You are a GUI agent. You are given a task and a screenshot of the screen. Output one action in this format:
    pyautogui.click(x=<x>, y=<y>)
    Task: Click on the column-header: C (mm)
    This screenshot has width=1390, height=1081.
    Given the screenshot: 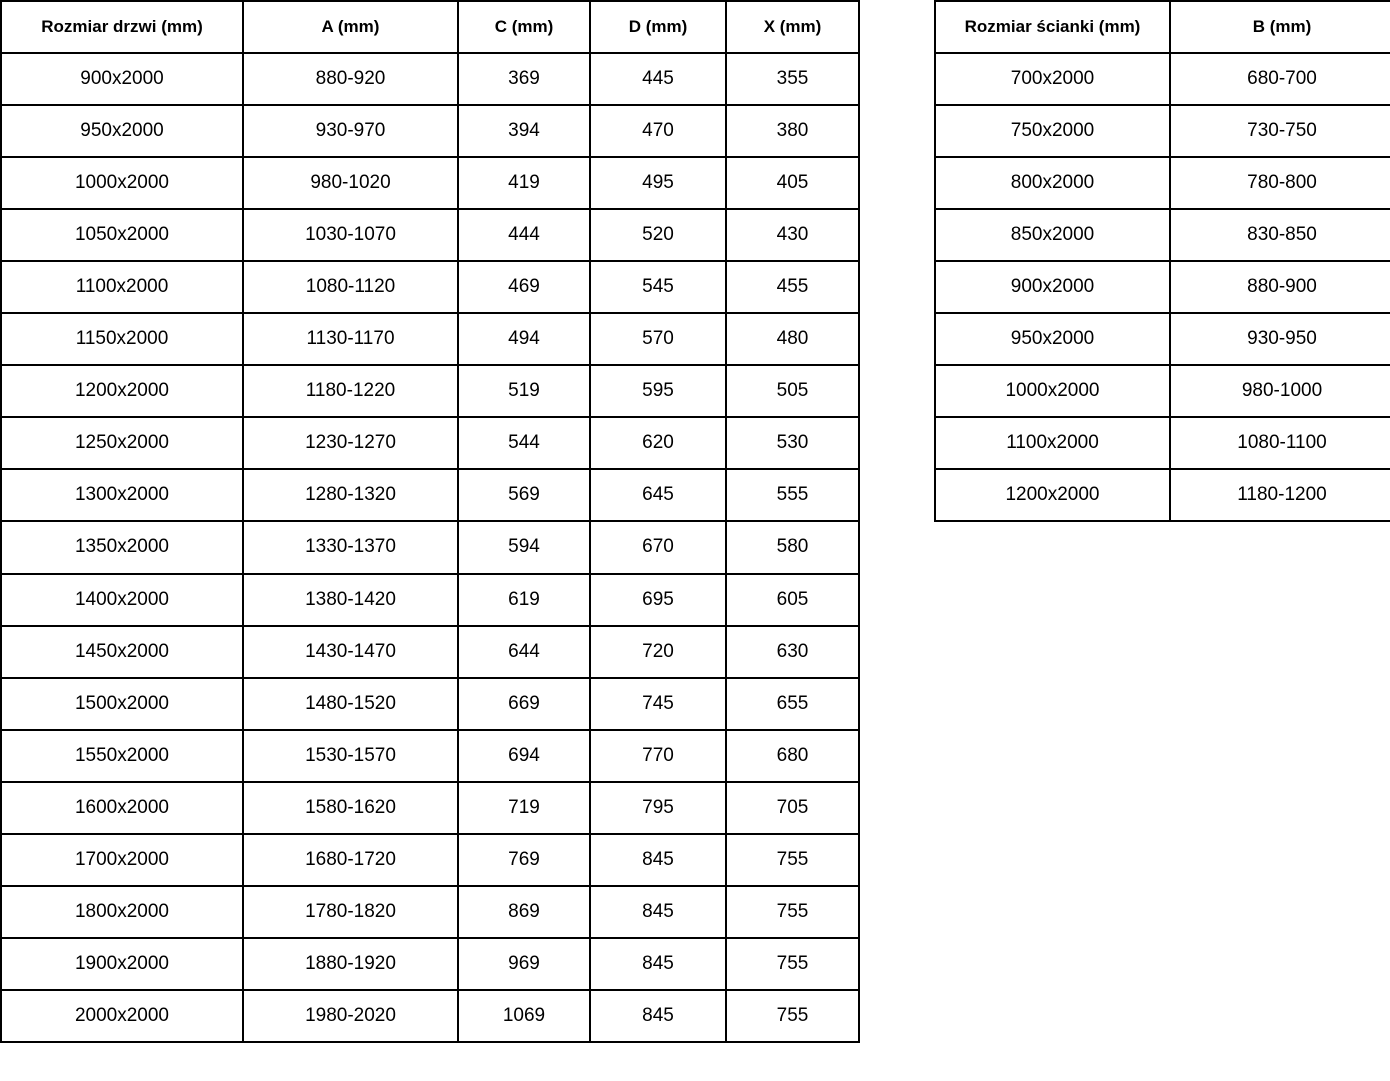 What is the action you would take?
    pyautogui.click(x=524, y=27)
    